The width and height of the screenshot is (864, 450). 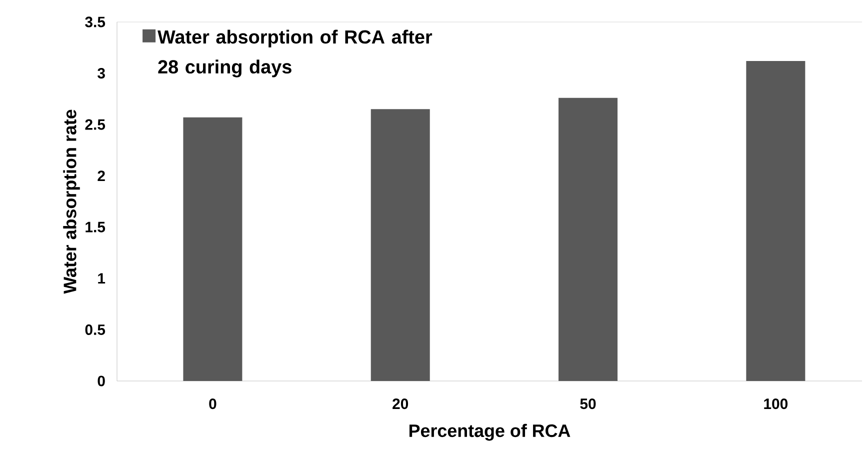 What do you see at coordinates (95, 22) in the screenshot?
I see `y-tick-label: 3.5` at bounding box center [95, 22].